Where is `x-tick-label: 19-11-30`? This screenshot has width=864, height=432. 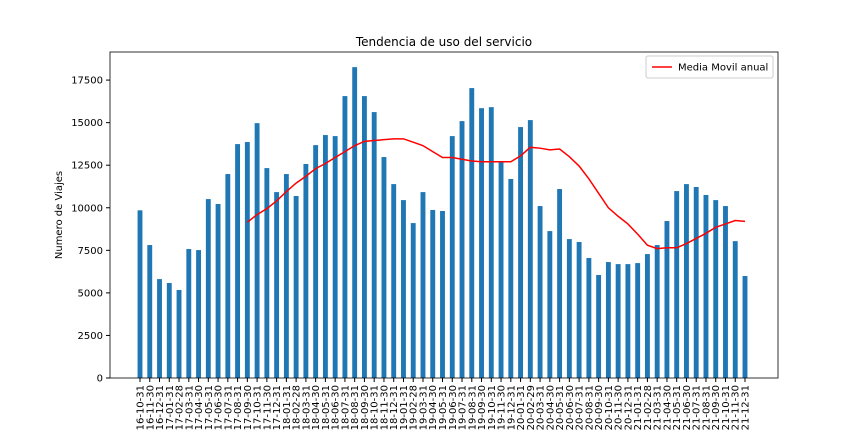 x-tick-label: 19-11-30 is located at coordinates (502, 407).